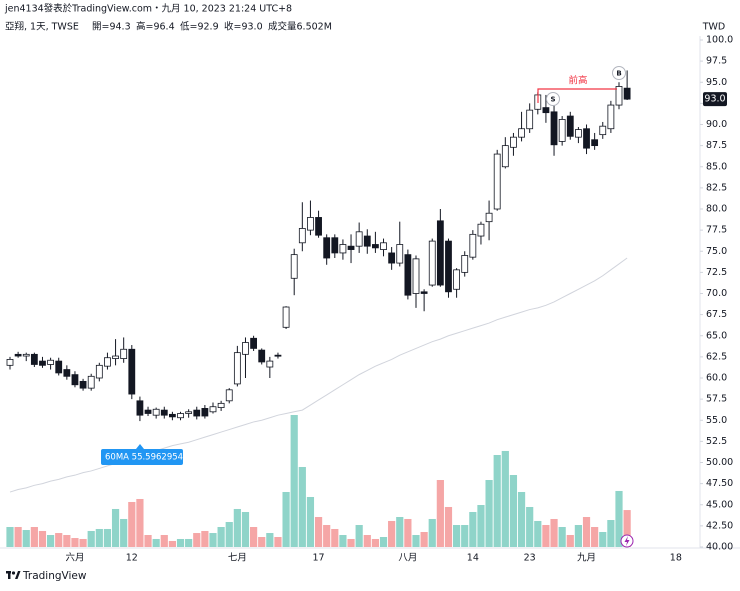 Image resolution: width=740 pixels, height=591 pixels. What do you see at coordinates (719, 462) in the screenshot?
I see `y-tick-label: 50.00` at bounding box center [719, 462].